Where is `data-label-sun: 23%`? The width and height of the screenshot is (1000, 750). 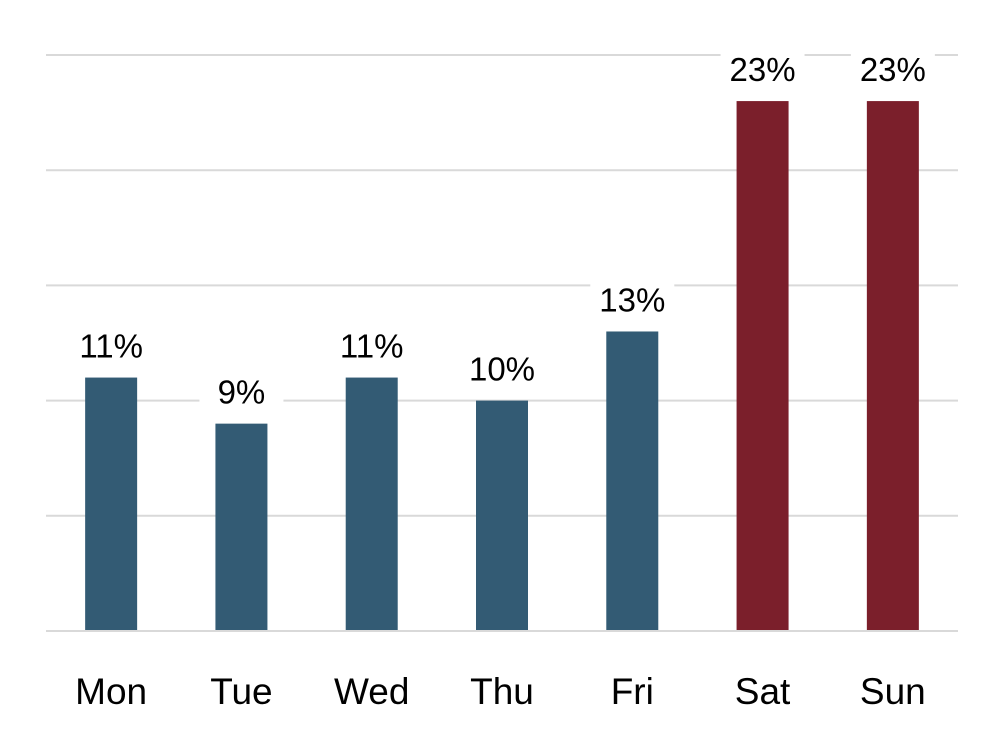
data-label-sun: 23% is located at coordinates (893, 69).